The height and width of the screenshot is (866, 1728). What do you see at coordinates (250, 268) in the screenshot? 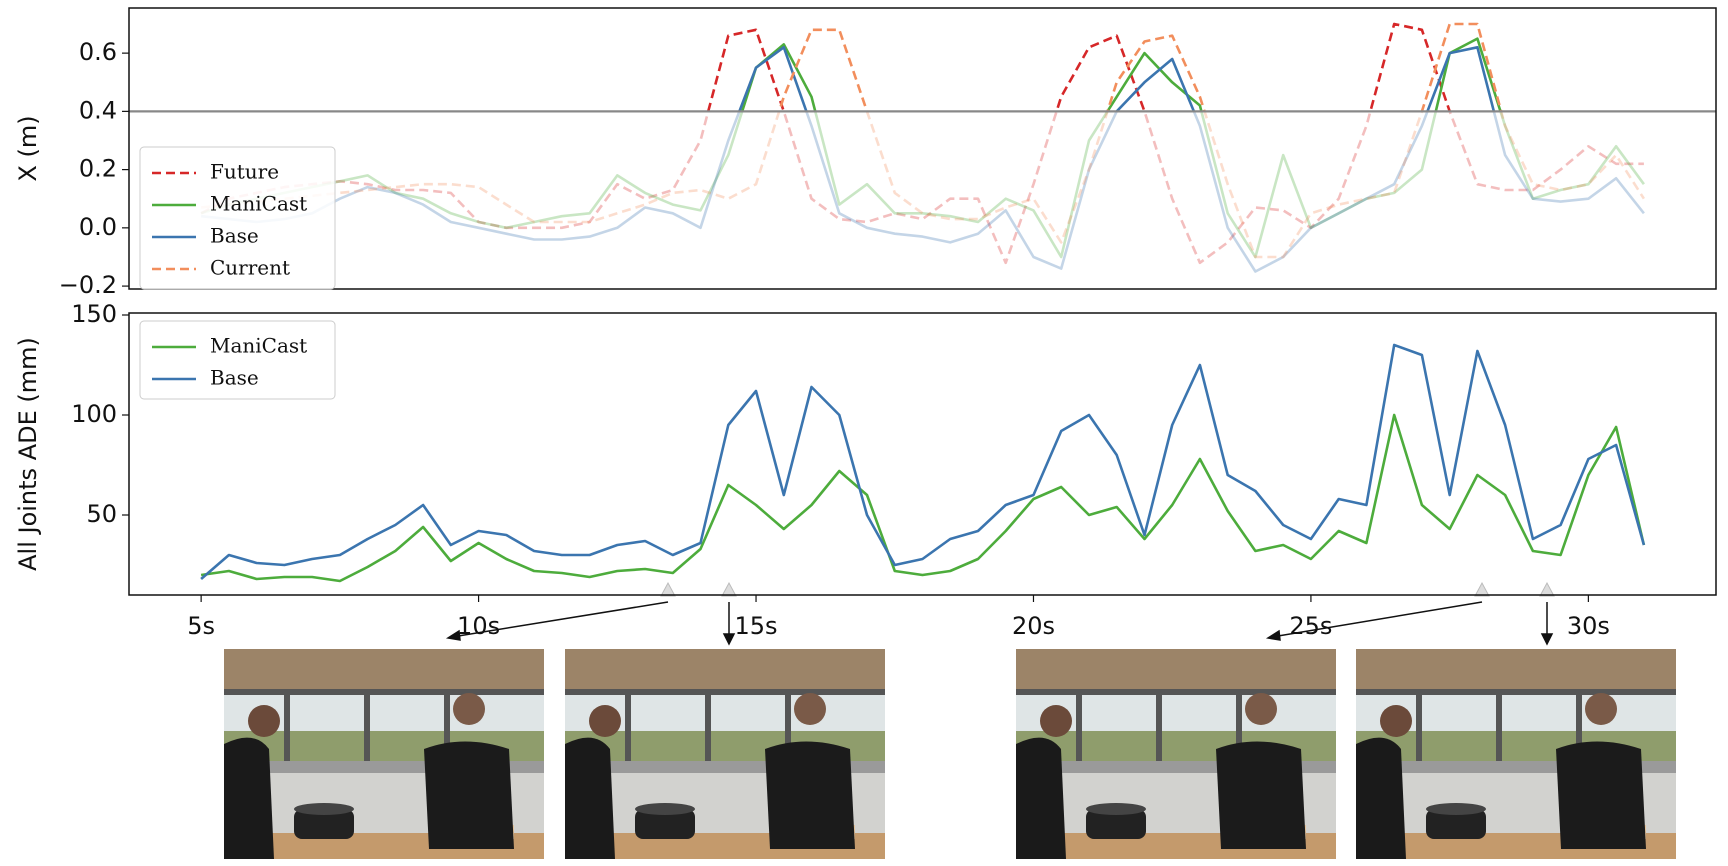
I see `legend-label: Current` at bounding box center [250, 268].